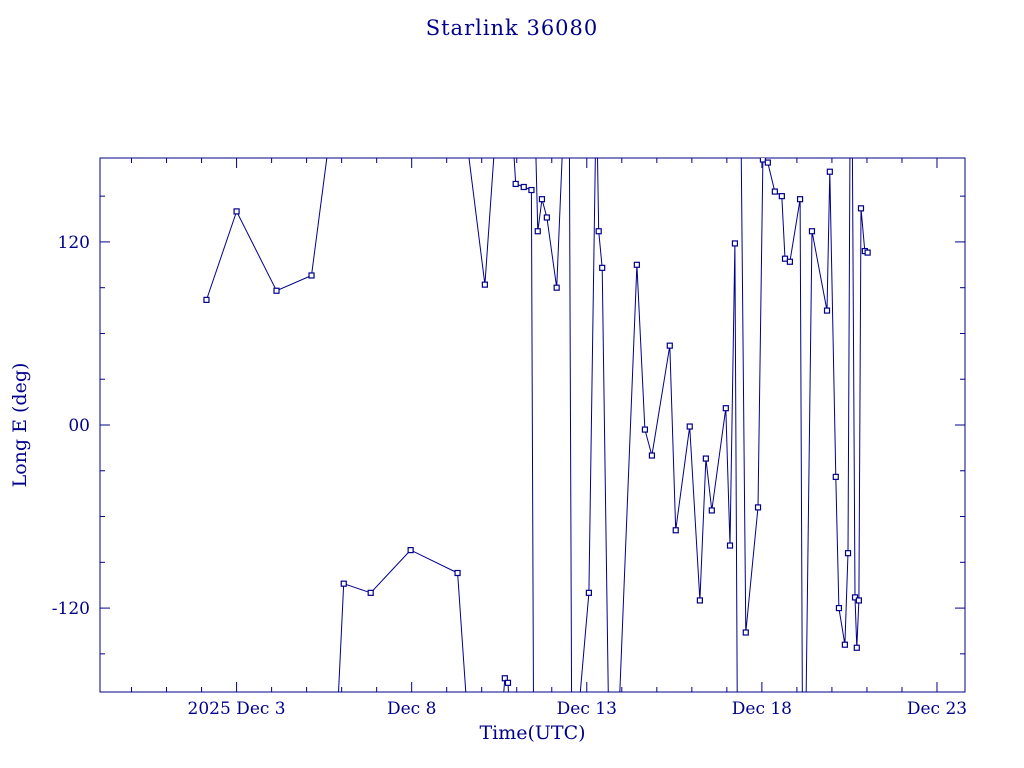 The image size is (1024, 768). I want to click on x-tick-label: 2025 Dec 3, so click(237, 709).